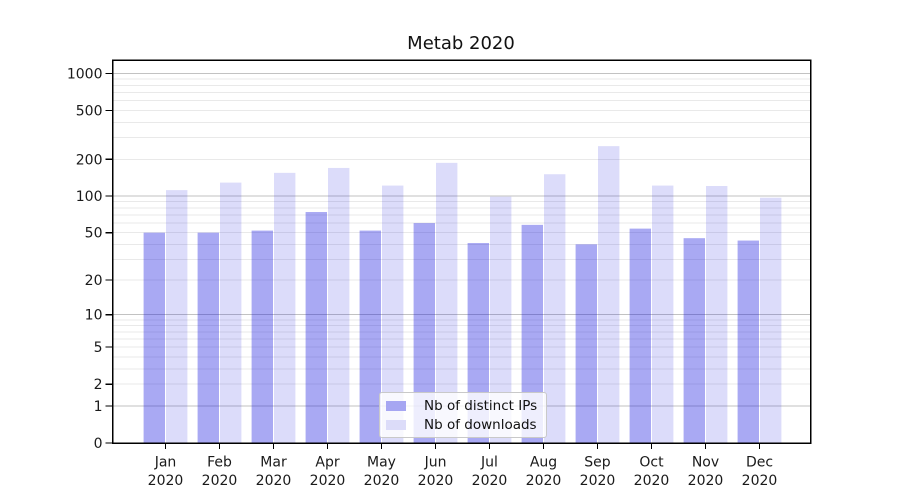  I want to click on x-tick-label-month: Jan, so click(165, 463).